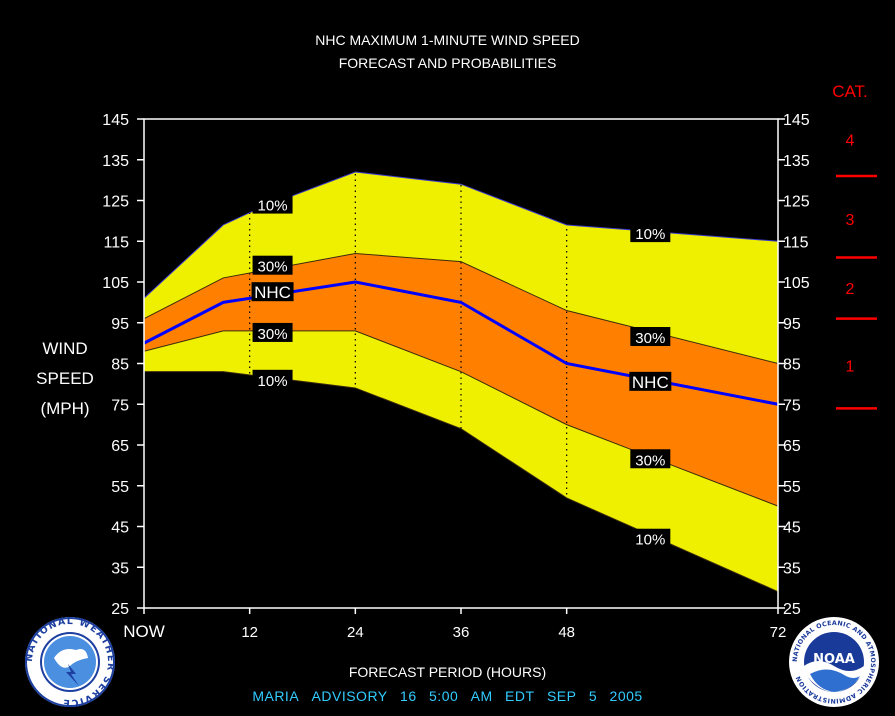 Image resolution: width=895 pixels, height=716 pixels. Describe the element at coordinates (120, 365) in the screenshot. I see `y-tick-label-left: 85` at that location.